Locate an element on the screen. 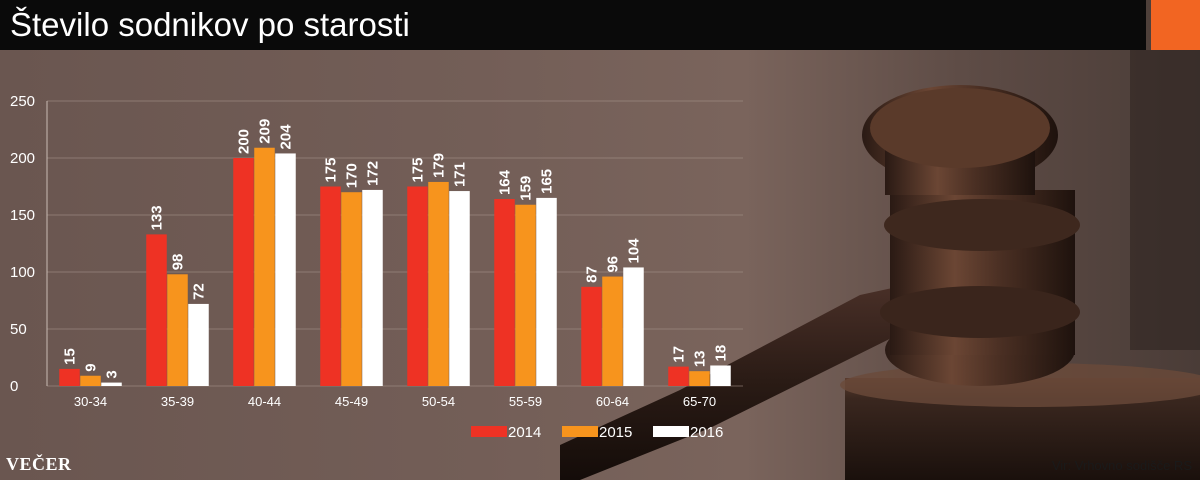  data-label: 18 is located at coordinates (721, 353).